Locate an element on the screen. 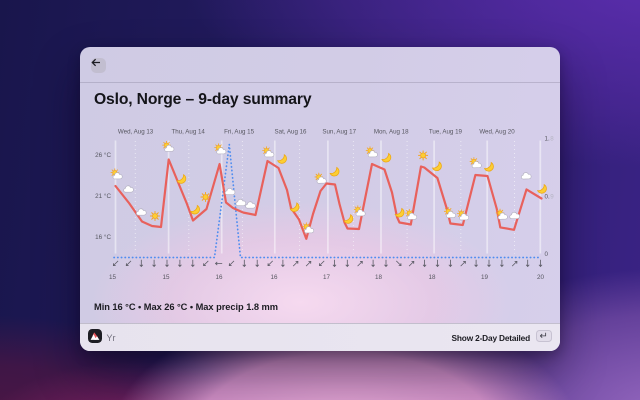  svg-text: Sat, Aug 16 is located at coordinates (291, 132).